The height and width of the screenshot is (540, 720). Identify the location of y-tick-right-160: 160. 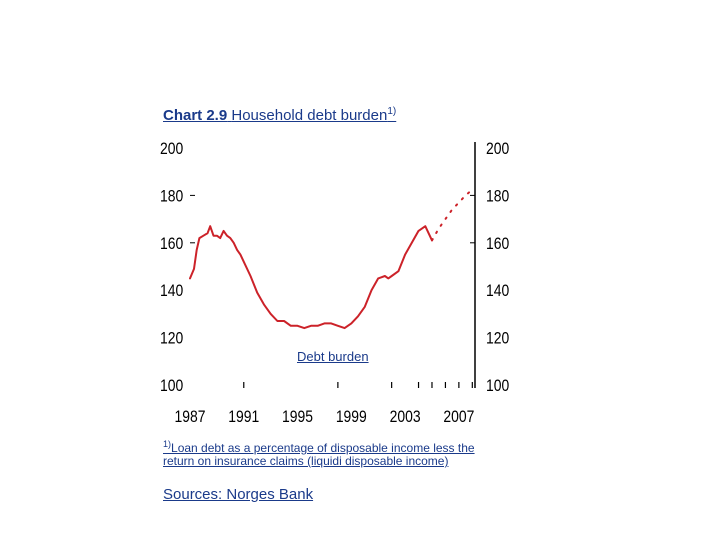
(498, 244).